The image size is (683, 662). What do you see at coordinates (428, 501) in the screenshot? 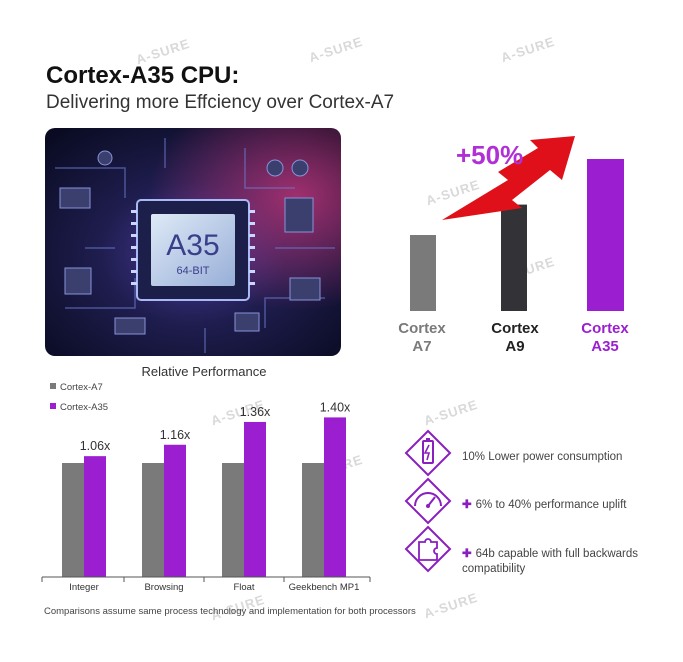
I see `speedometer-icon` at bounding box center [428, 501].